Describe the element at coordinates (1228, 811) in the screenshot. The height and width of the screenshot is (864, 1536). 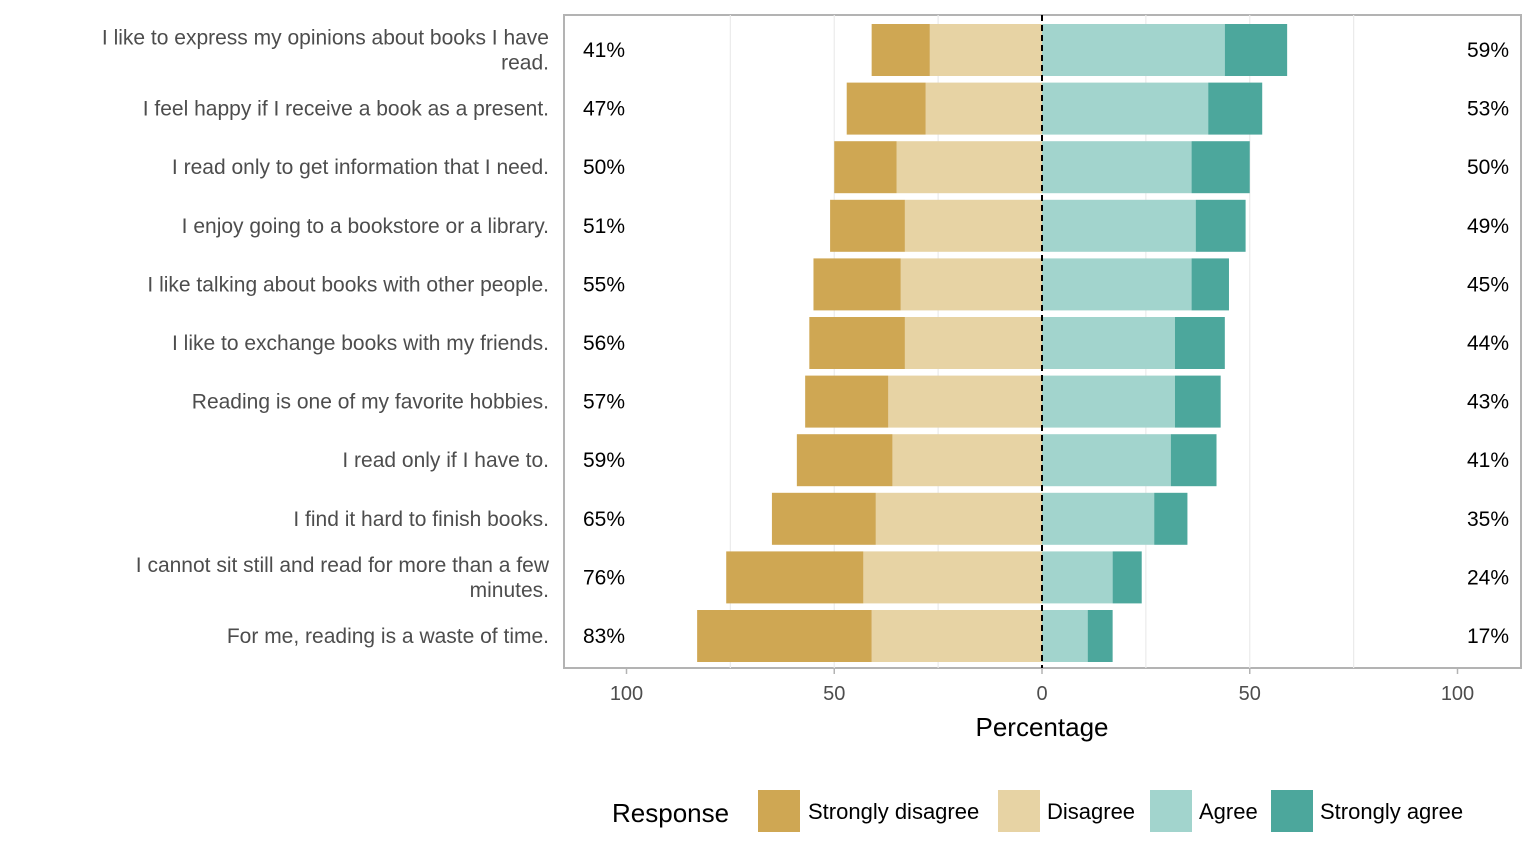
I see `legend-label: Agree` at that location.